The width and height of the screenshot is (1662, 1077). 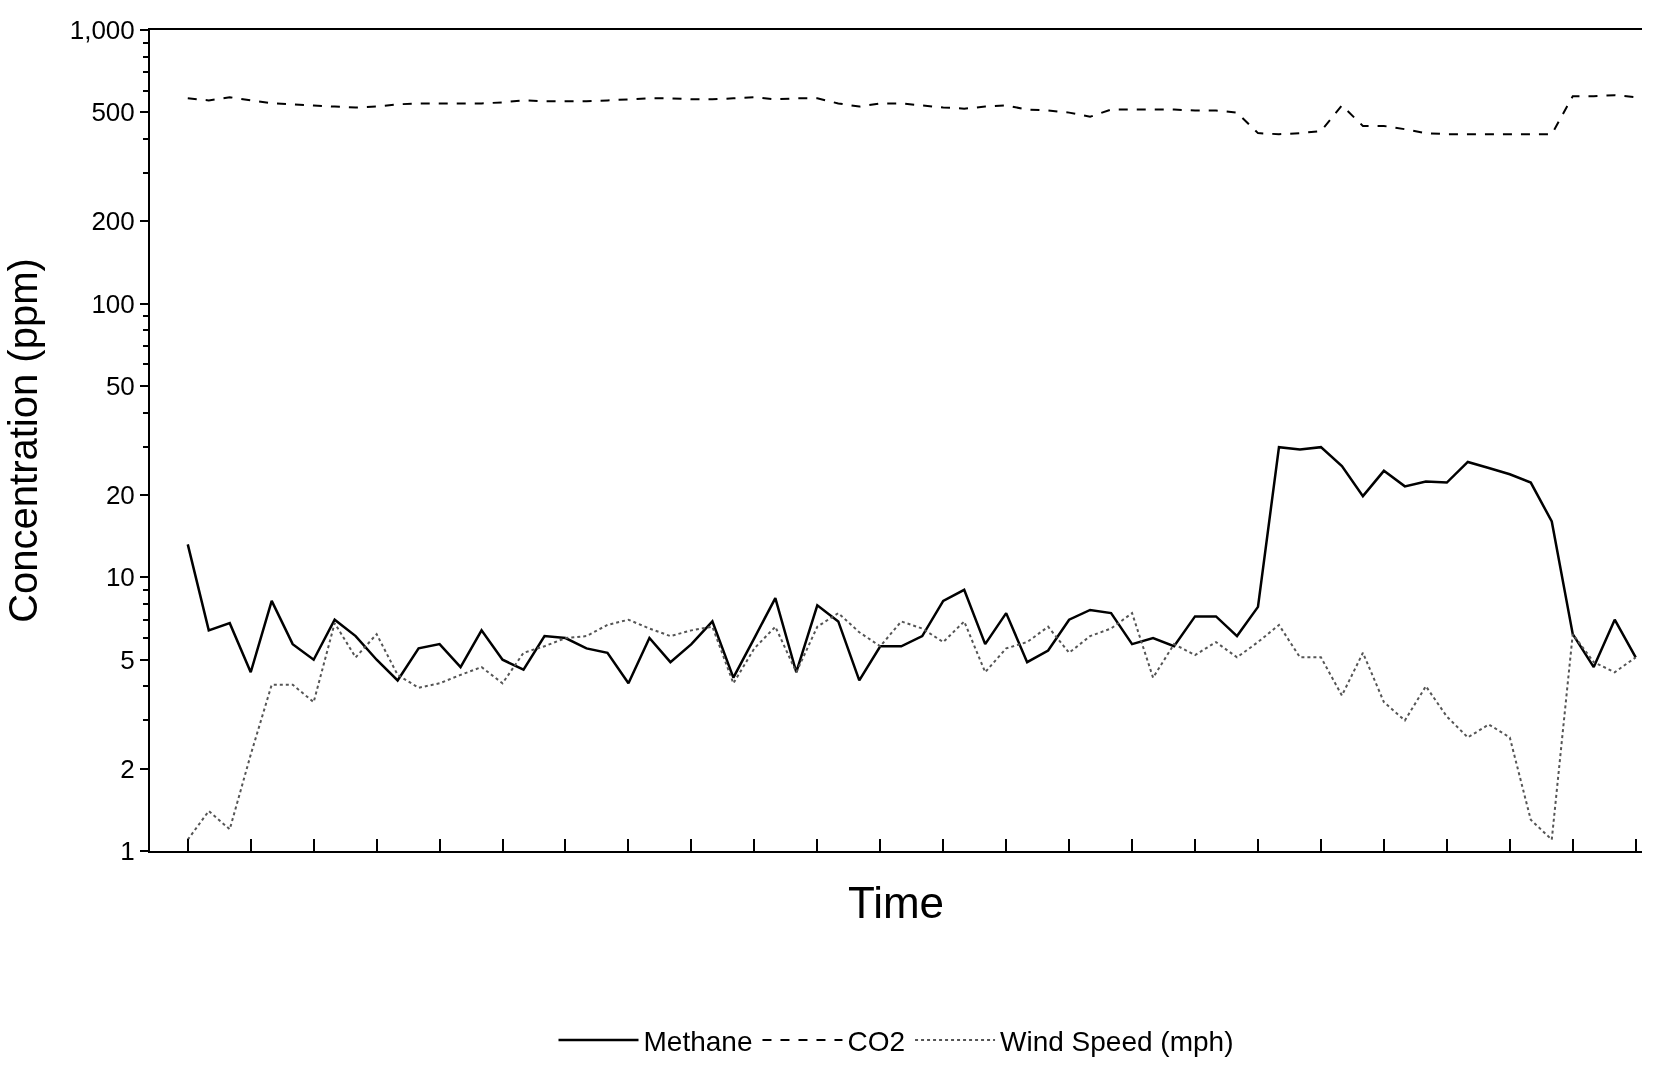 What do you see at coordinates (896, 902) in the screenshot?
I see `x-axis-title: Time` at bounding box center [896, 902].